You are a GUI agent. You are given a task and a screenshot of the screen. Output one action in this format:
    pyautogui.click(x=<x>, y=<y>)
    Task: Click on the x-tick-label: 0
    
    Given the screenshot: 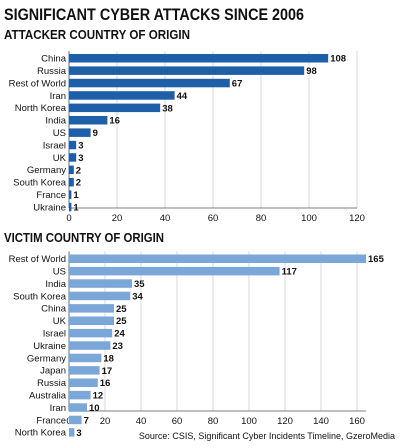 What is the action you would take?
    pyautogui.click(x=68, y=218)
    